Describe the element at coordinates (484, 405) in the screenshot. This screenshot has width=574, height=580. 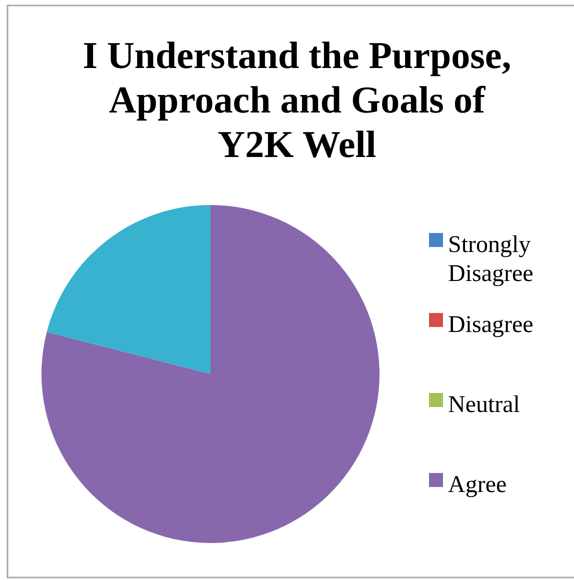
I see `legend-label: Neutral` at that location.